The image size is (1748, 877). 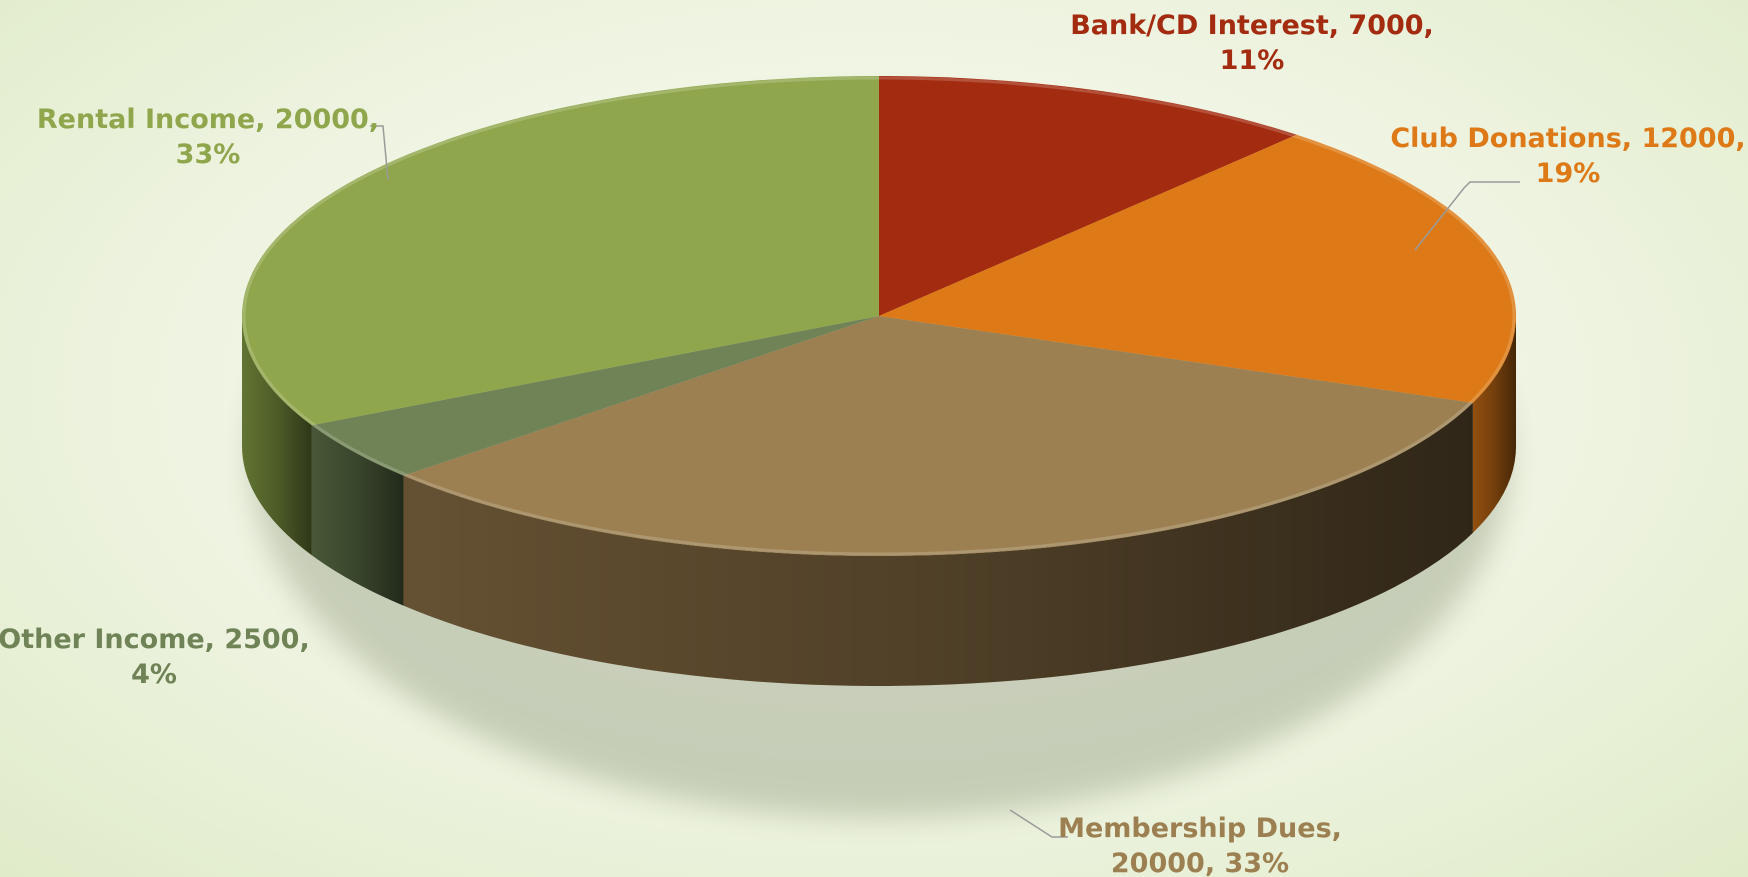 I want to click on data-label-line: 33%, so click(x=208, y=154).